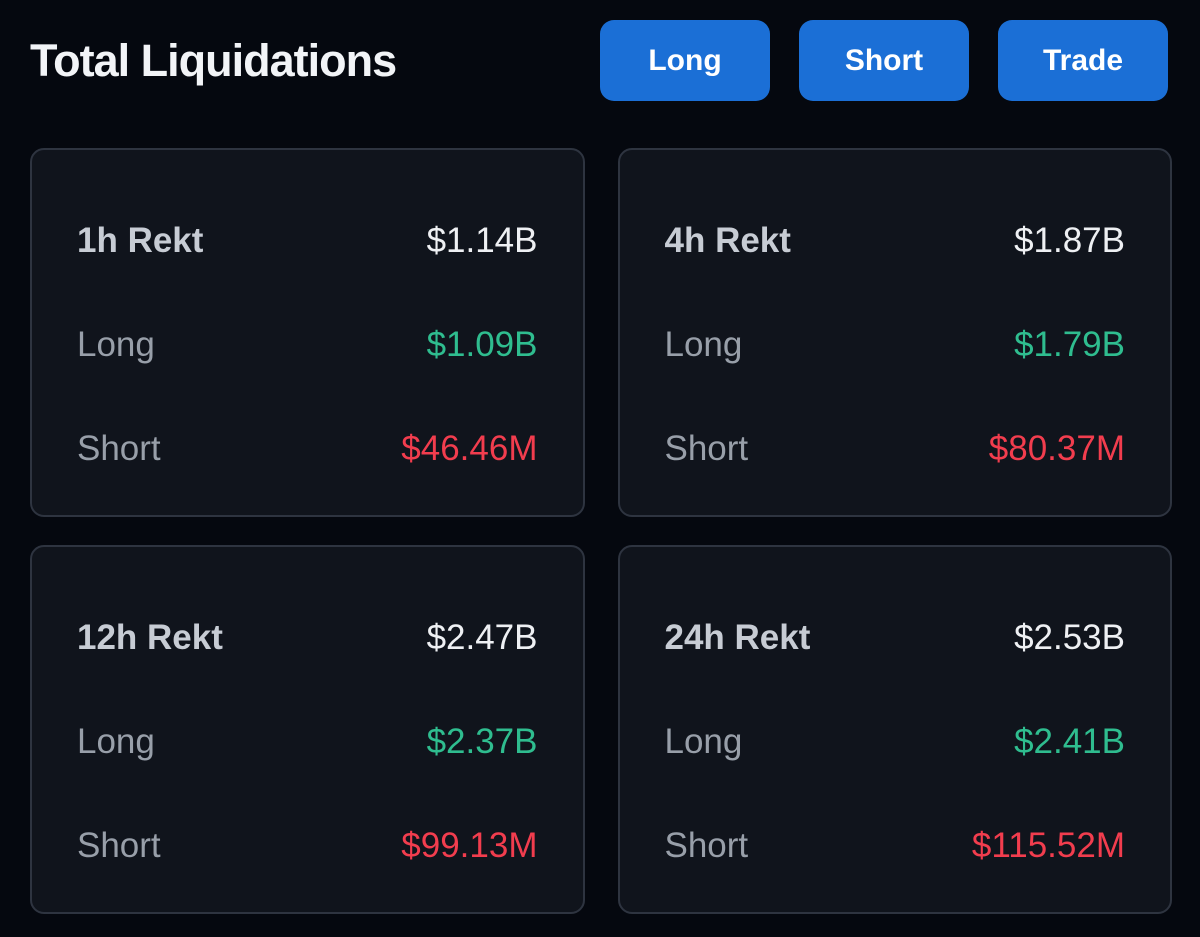  What do you see at coordinates (307, 845) in the screenshot?
I see `card-short-row: Short $99.13M` at bounding box center [307, 845].